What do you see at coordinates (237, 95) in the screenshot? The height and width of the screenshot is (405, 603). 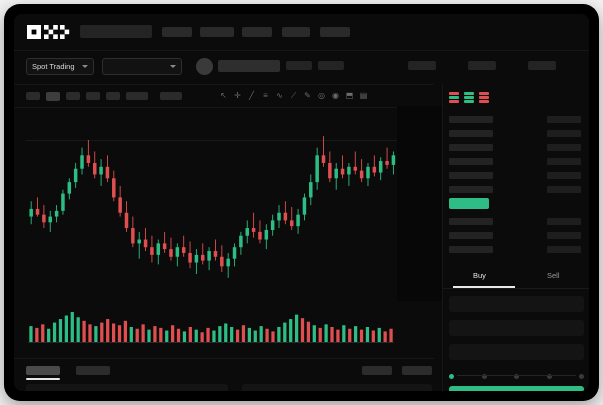 I see `crosshair-icon: ✛` at bounding box center [237, 95].